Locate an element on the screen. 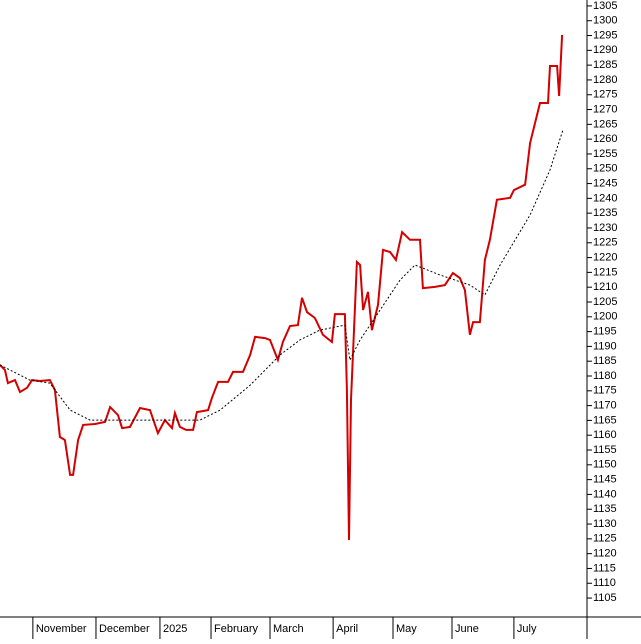  y-tick-label: 1170 is located at coordinates (605, 406).